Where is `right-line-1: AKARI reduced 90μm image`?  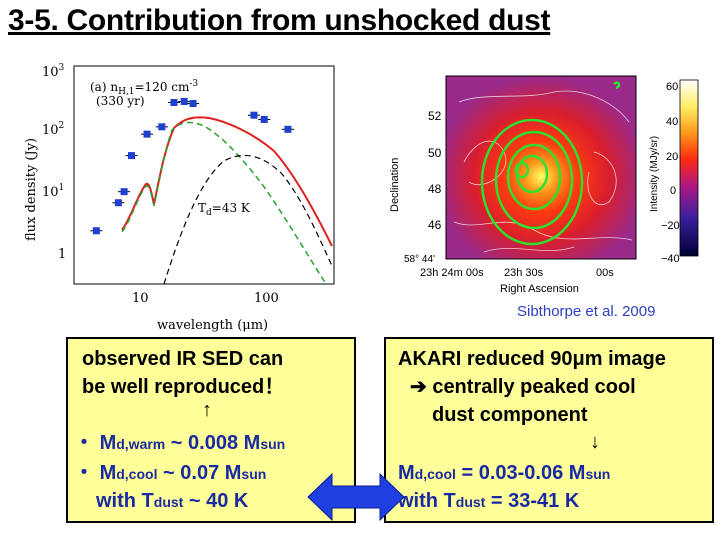 right-line-1: AKARI reduced 90μm image is located at coordinates (532, 359).